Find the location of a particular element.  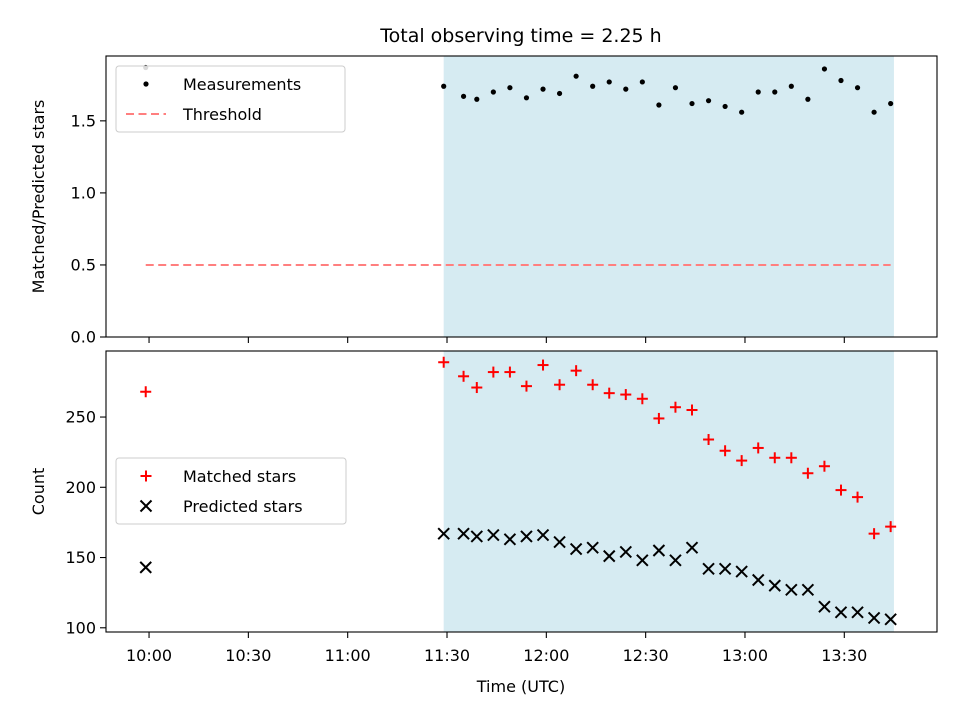

x-tick-label: 12:00 is located at coordinates (546, 655).